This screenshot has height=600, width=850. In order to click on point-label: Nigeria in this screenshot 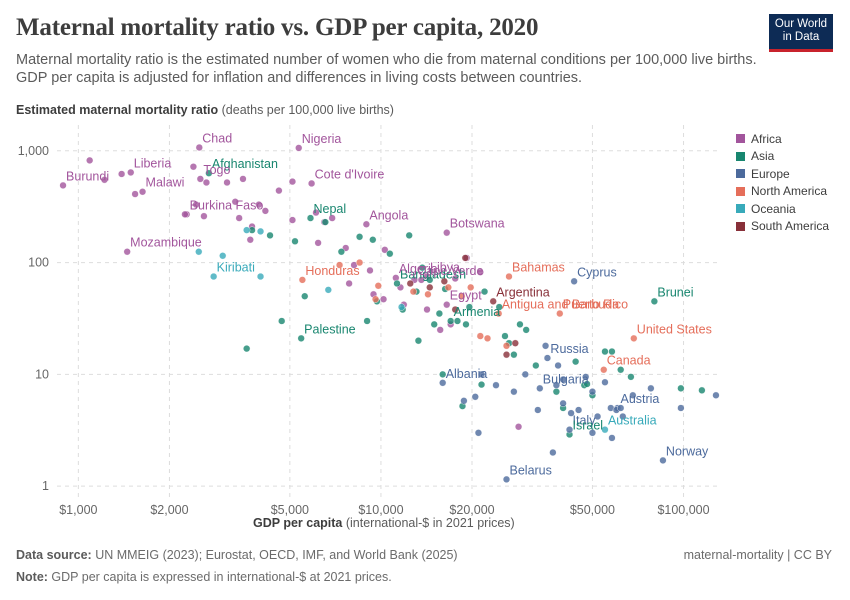, I will do `click(322, 139)`.